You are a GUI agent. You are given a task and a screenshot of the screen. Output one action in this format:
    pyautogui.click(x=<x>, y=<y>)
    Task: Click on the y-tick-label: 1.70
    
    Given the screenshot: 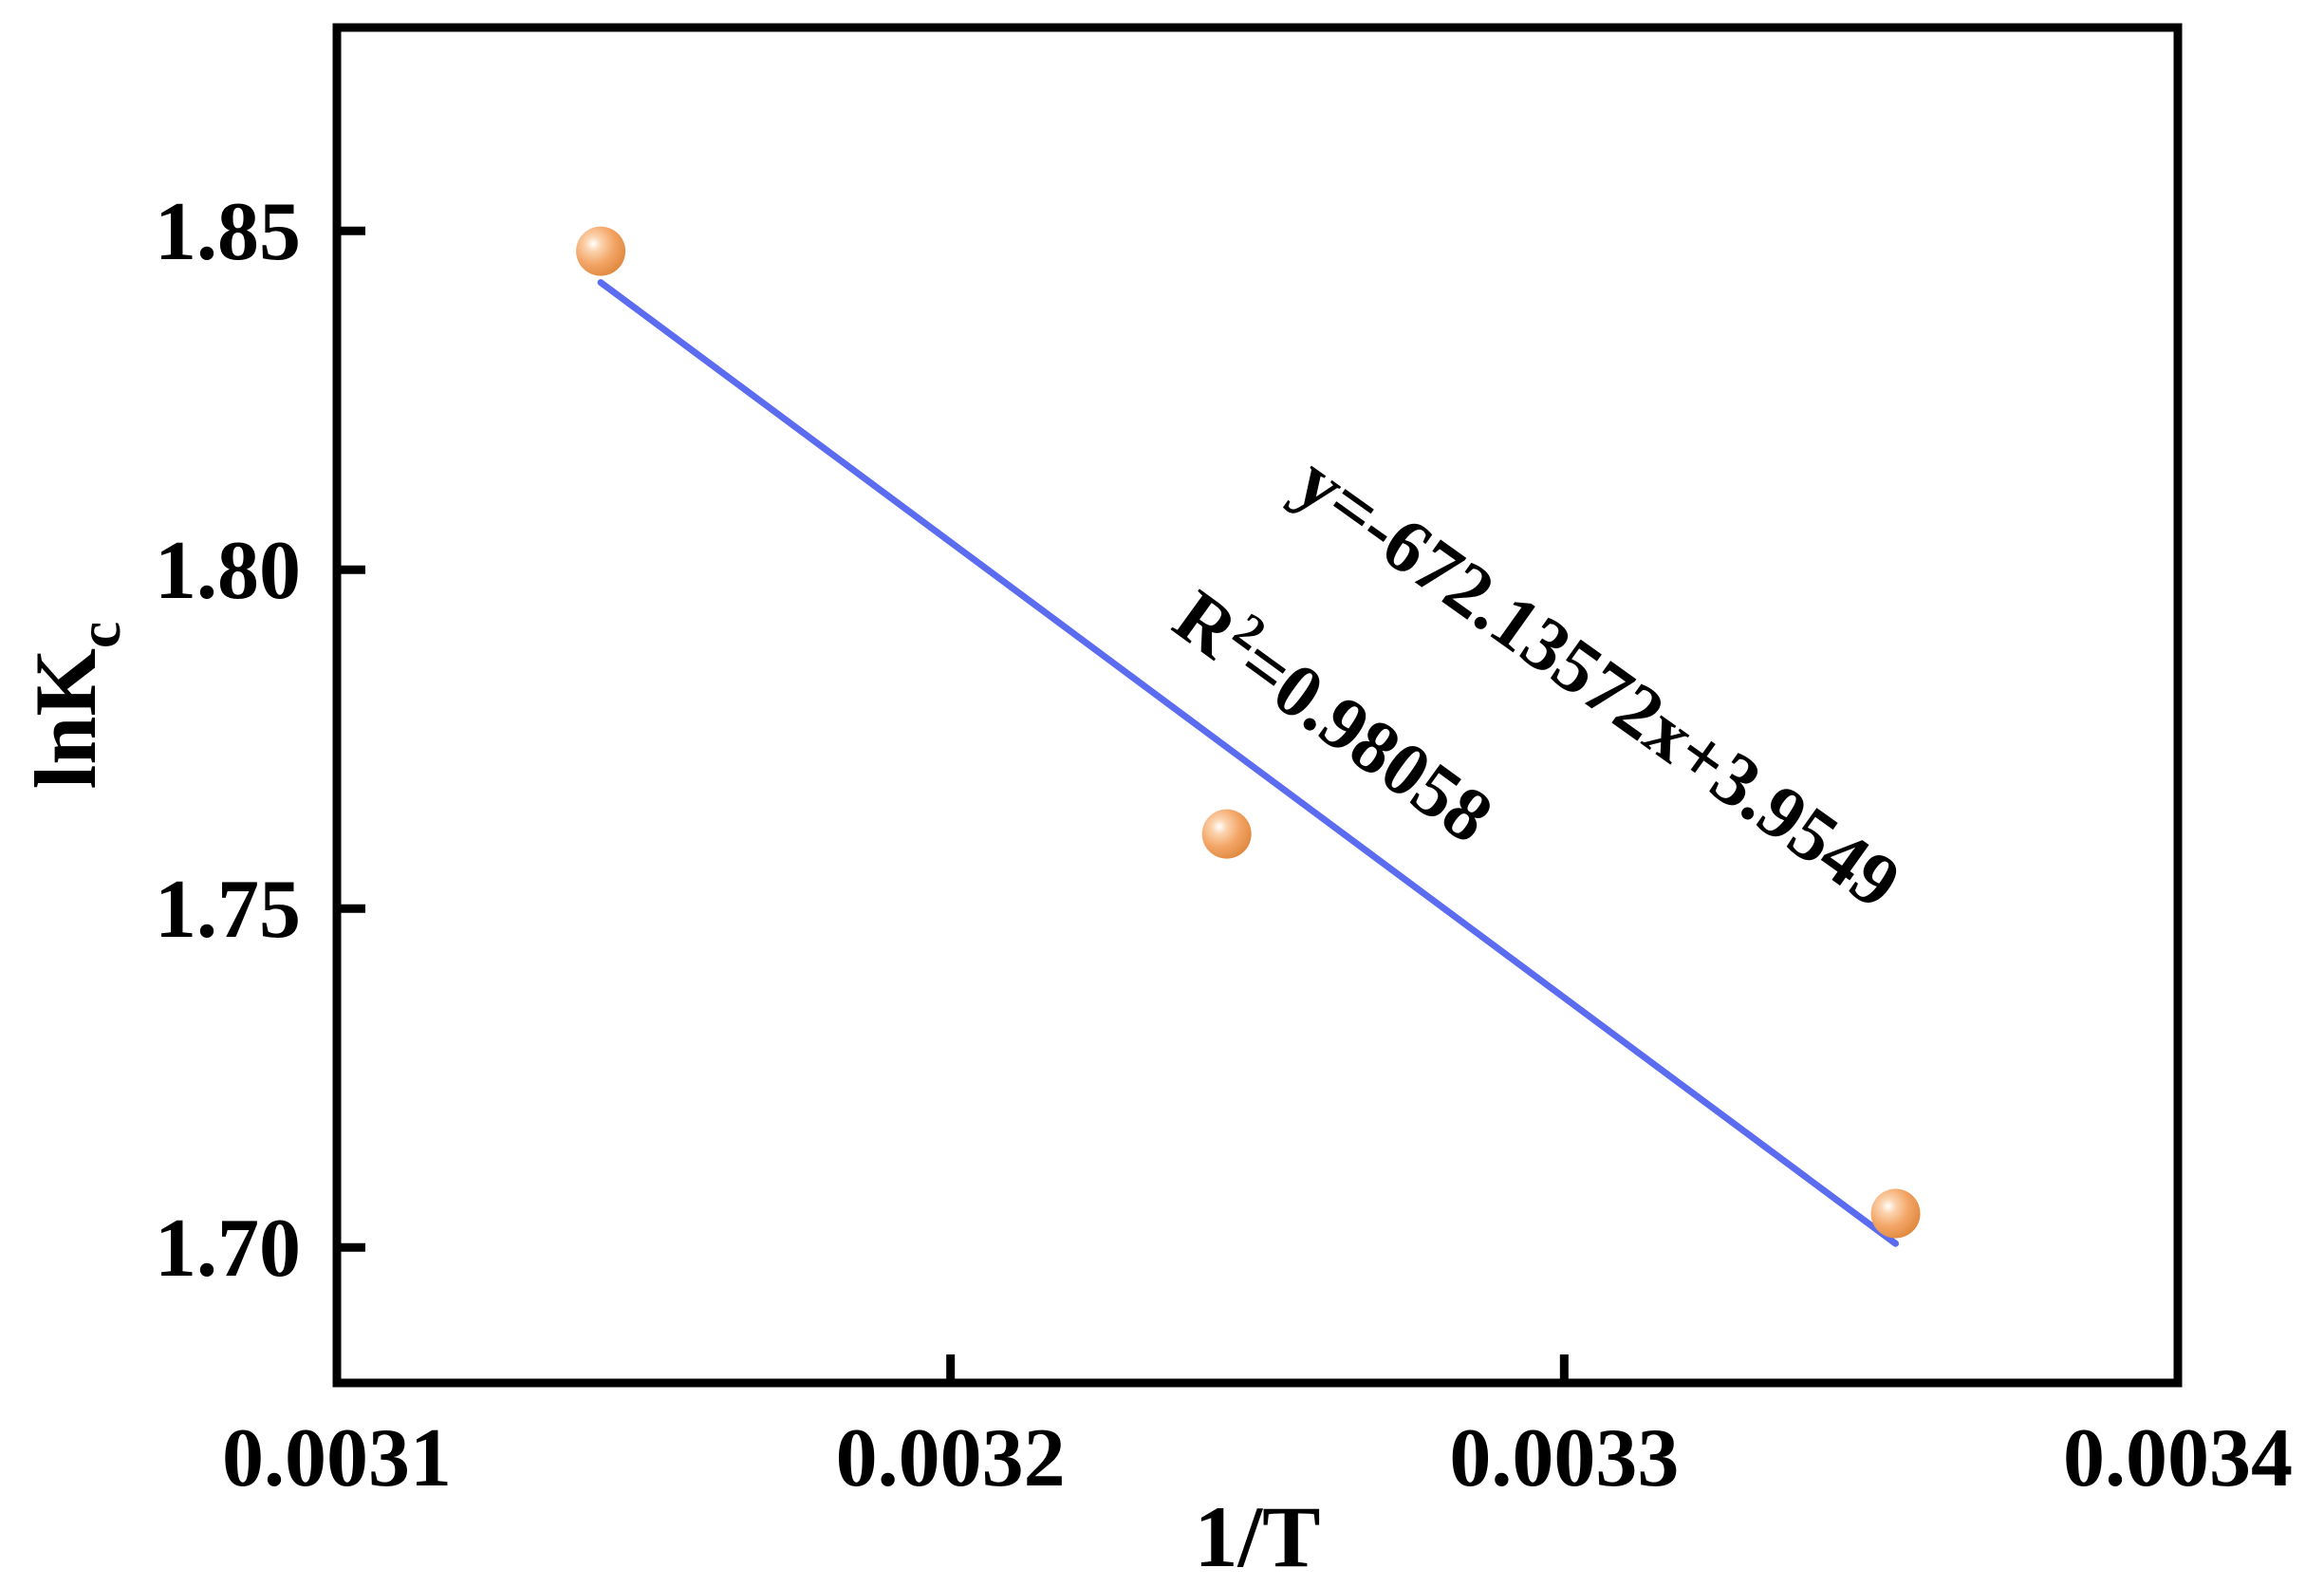 What is the action you would take?
    pyautogui.click(x=228, y=1249)
    